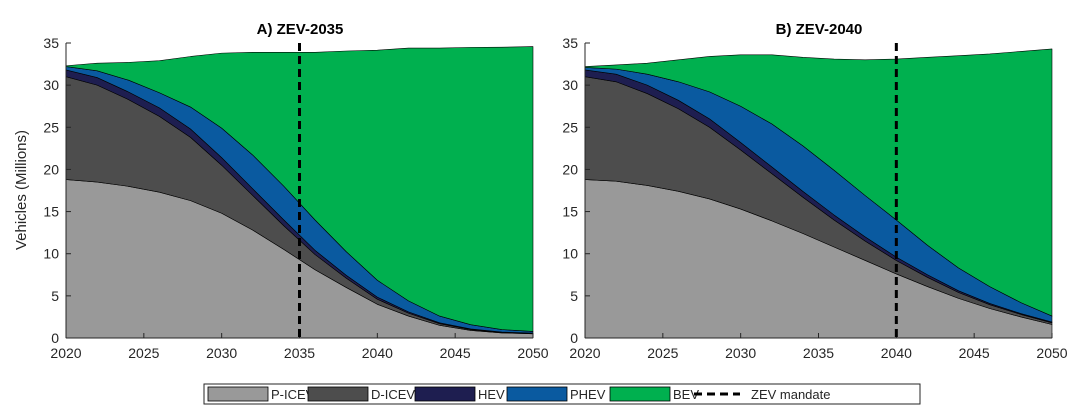 Image resolution: width=1072 pixels, height=407 pixels. I want to click on legend-label-hev: HEV, so click(491, 394).